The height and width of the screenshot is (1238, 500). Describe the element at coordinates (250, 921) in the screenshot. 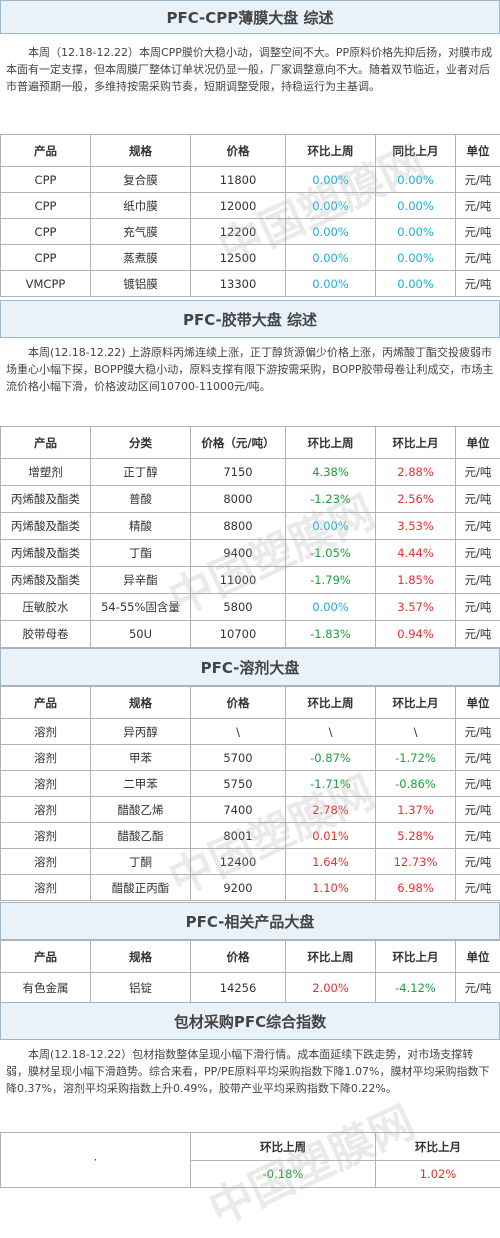

I see `related-section-title: PFC-相关产品大盘` at that location.